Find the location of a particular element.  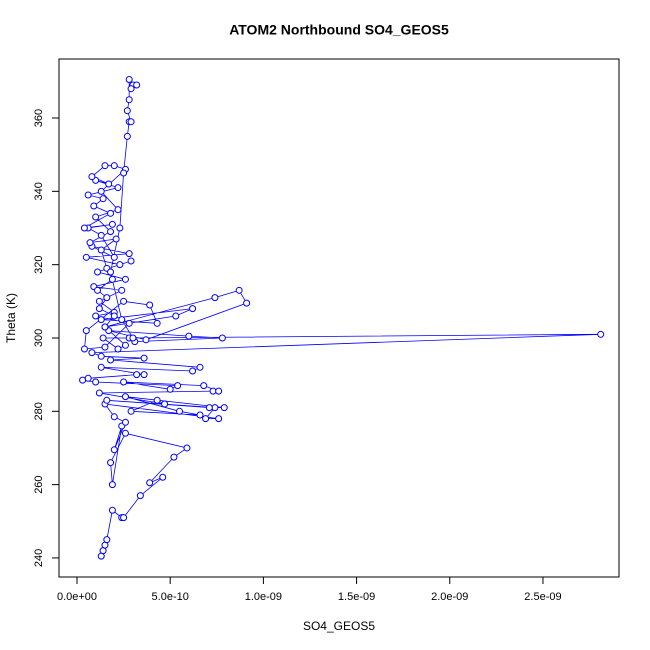

y-tick-label: 260 is located at coordinates (39, 484).